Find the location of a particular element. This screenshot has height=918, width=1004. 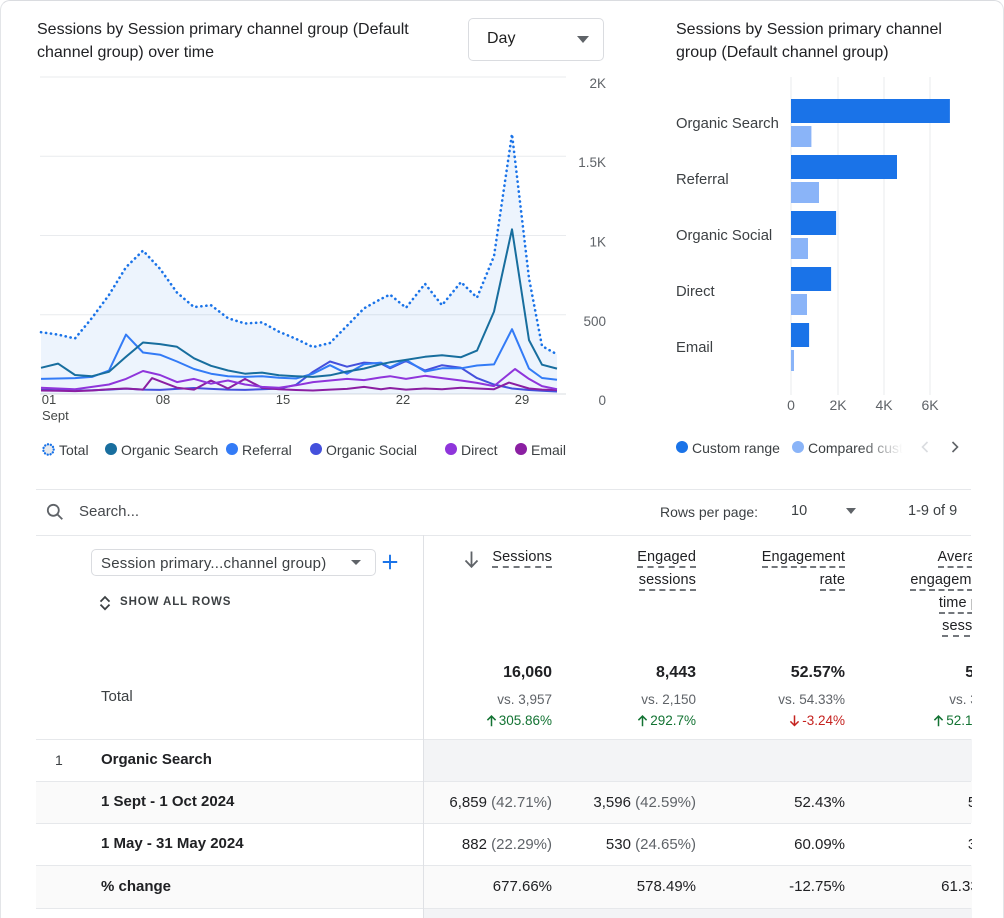

svg-text: 500 is located at coordinates (594, 321).